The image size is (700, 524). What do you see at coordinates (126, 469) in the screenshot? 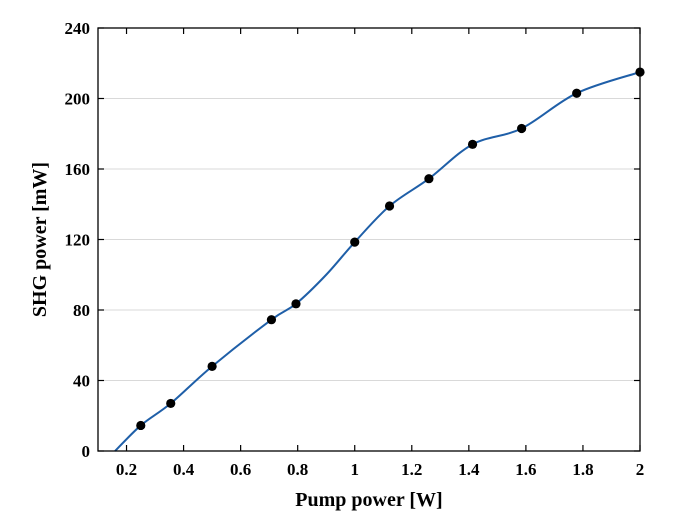
I see `x-tick-label: 0.2` at bounding box center [126, 469].